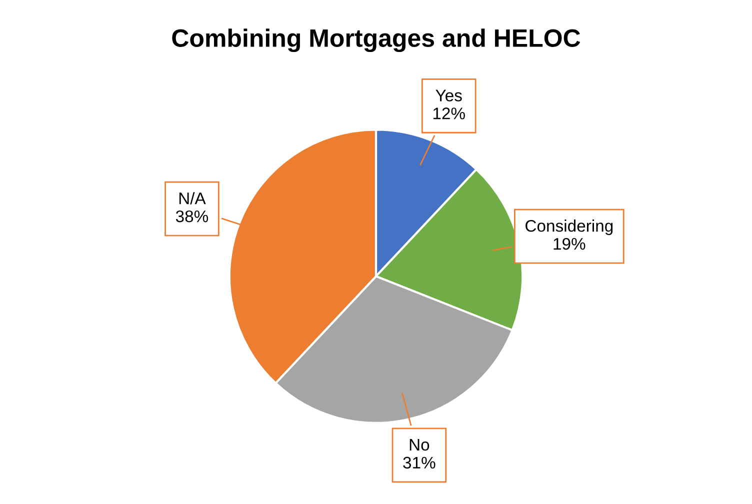 This screenshot has height=504, width=752. Describe the element at coordinates (192, 216) in the screenshot. I see `data-label: 38%` at that location.